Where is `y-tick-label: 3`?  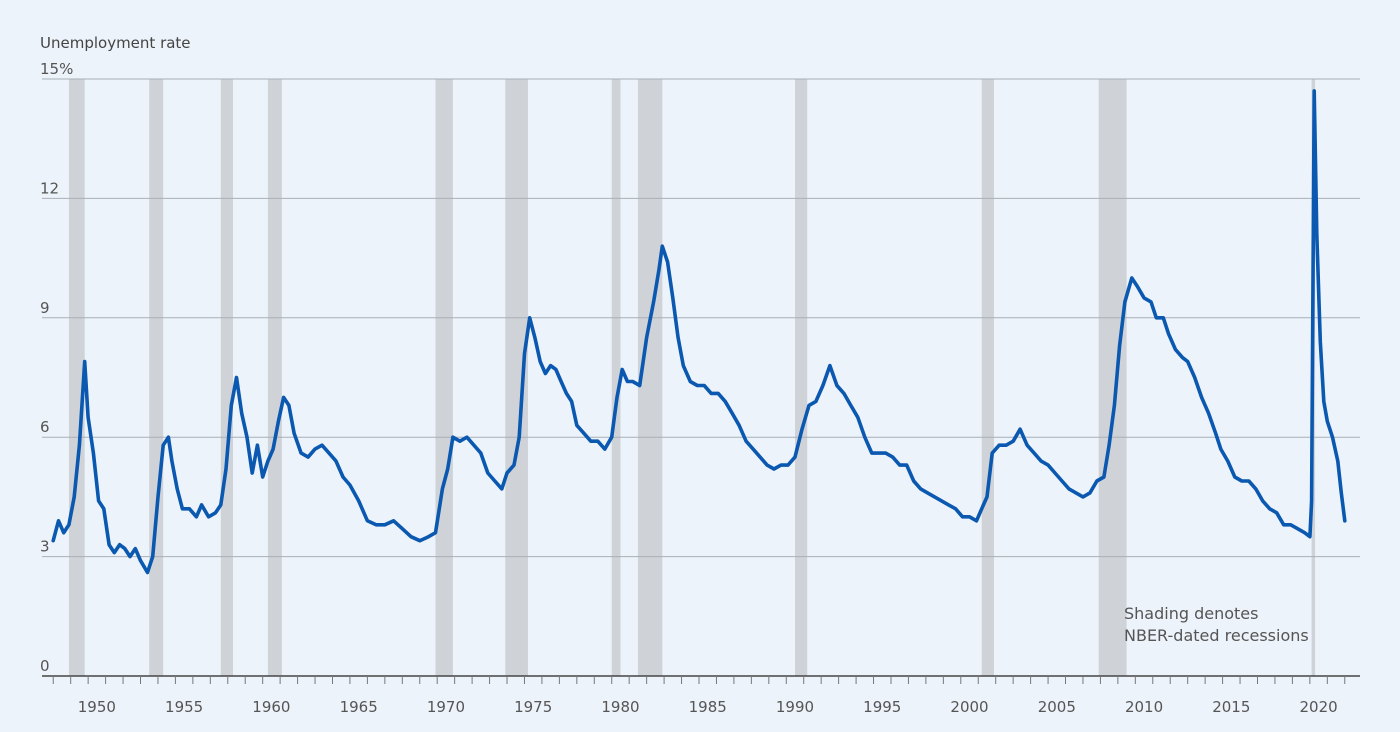 y-tick-label: 3 is located at coordinates (45, 547).